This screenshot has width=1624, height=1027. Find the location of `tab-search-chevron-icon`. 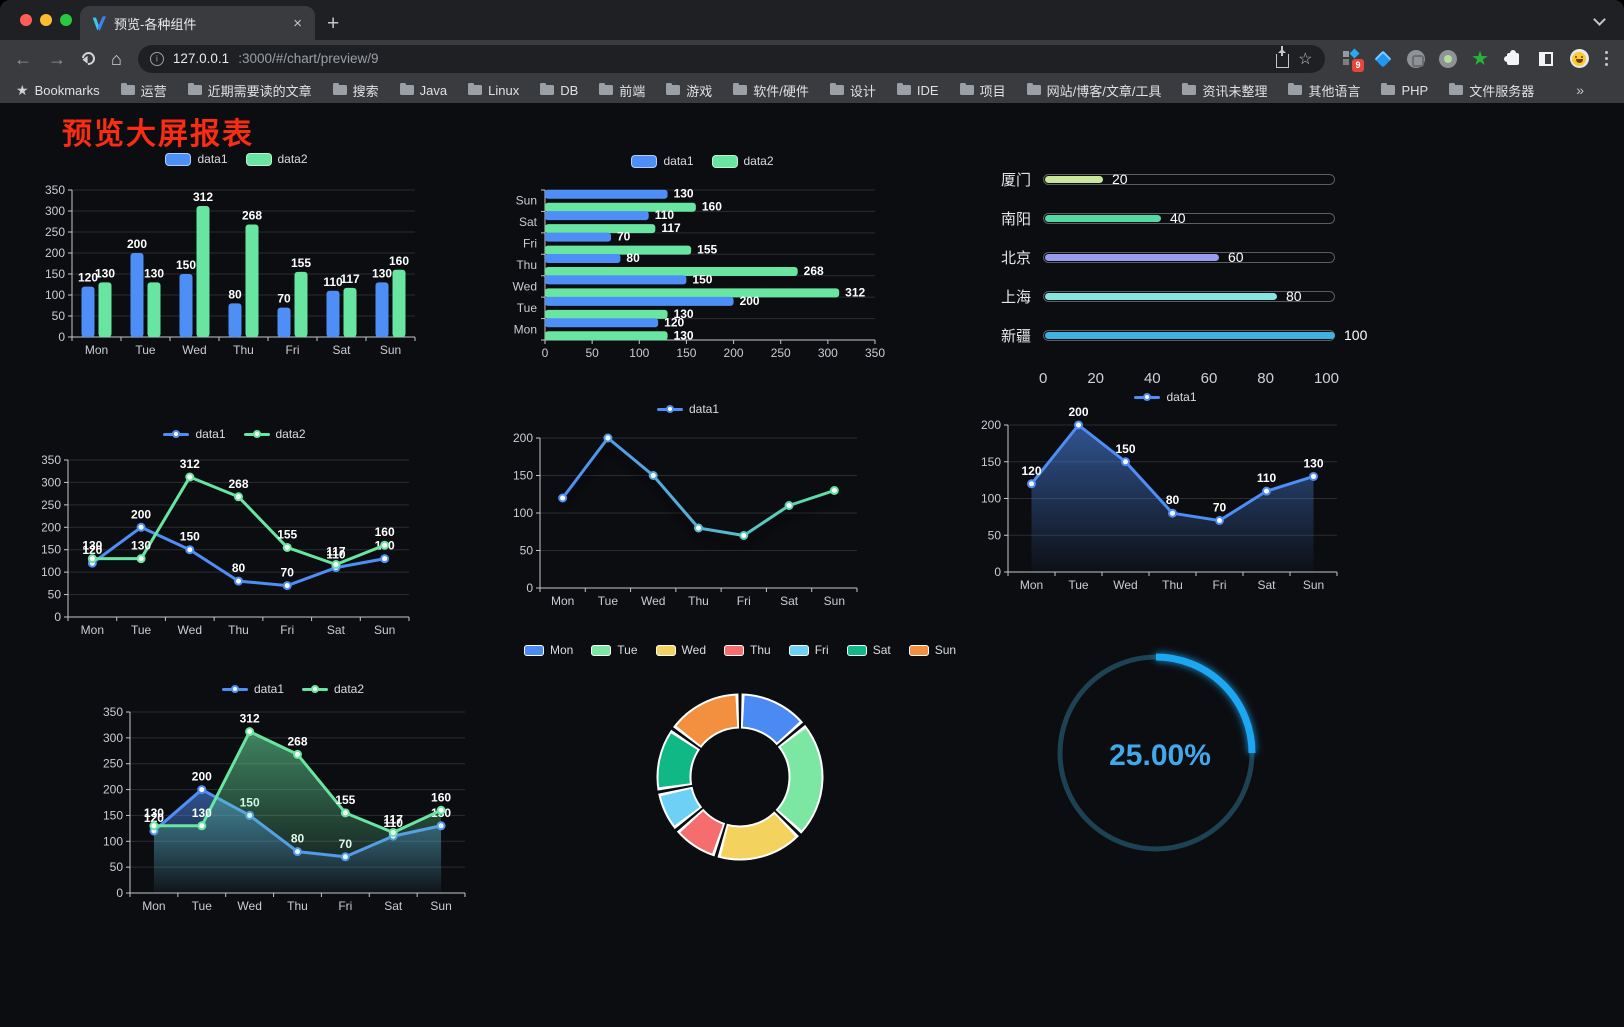

tab-search-chevron-icon is located at coordinates (1599, 19).